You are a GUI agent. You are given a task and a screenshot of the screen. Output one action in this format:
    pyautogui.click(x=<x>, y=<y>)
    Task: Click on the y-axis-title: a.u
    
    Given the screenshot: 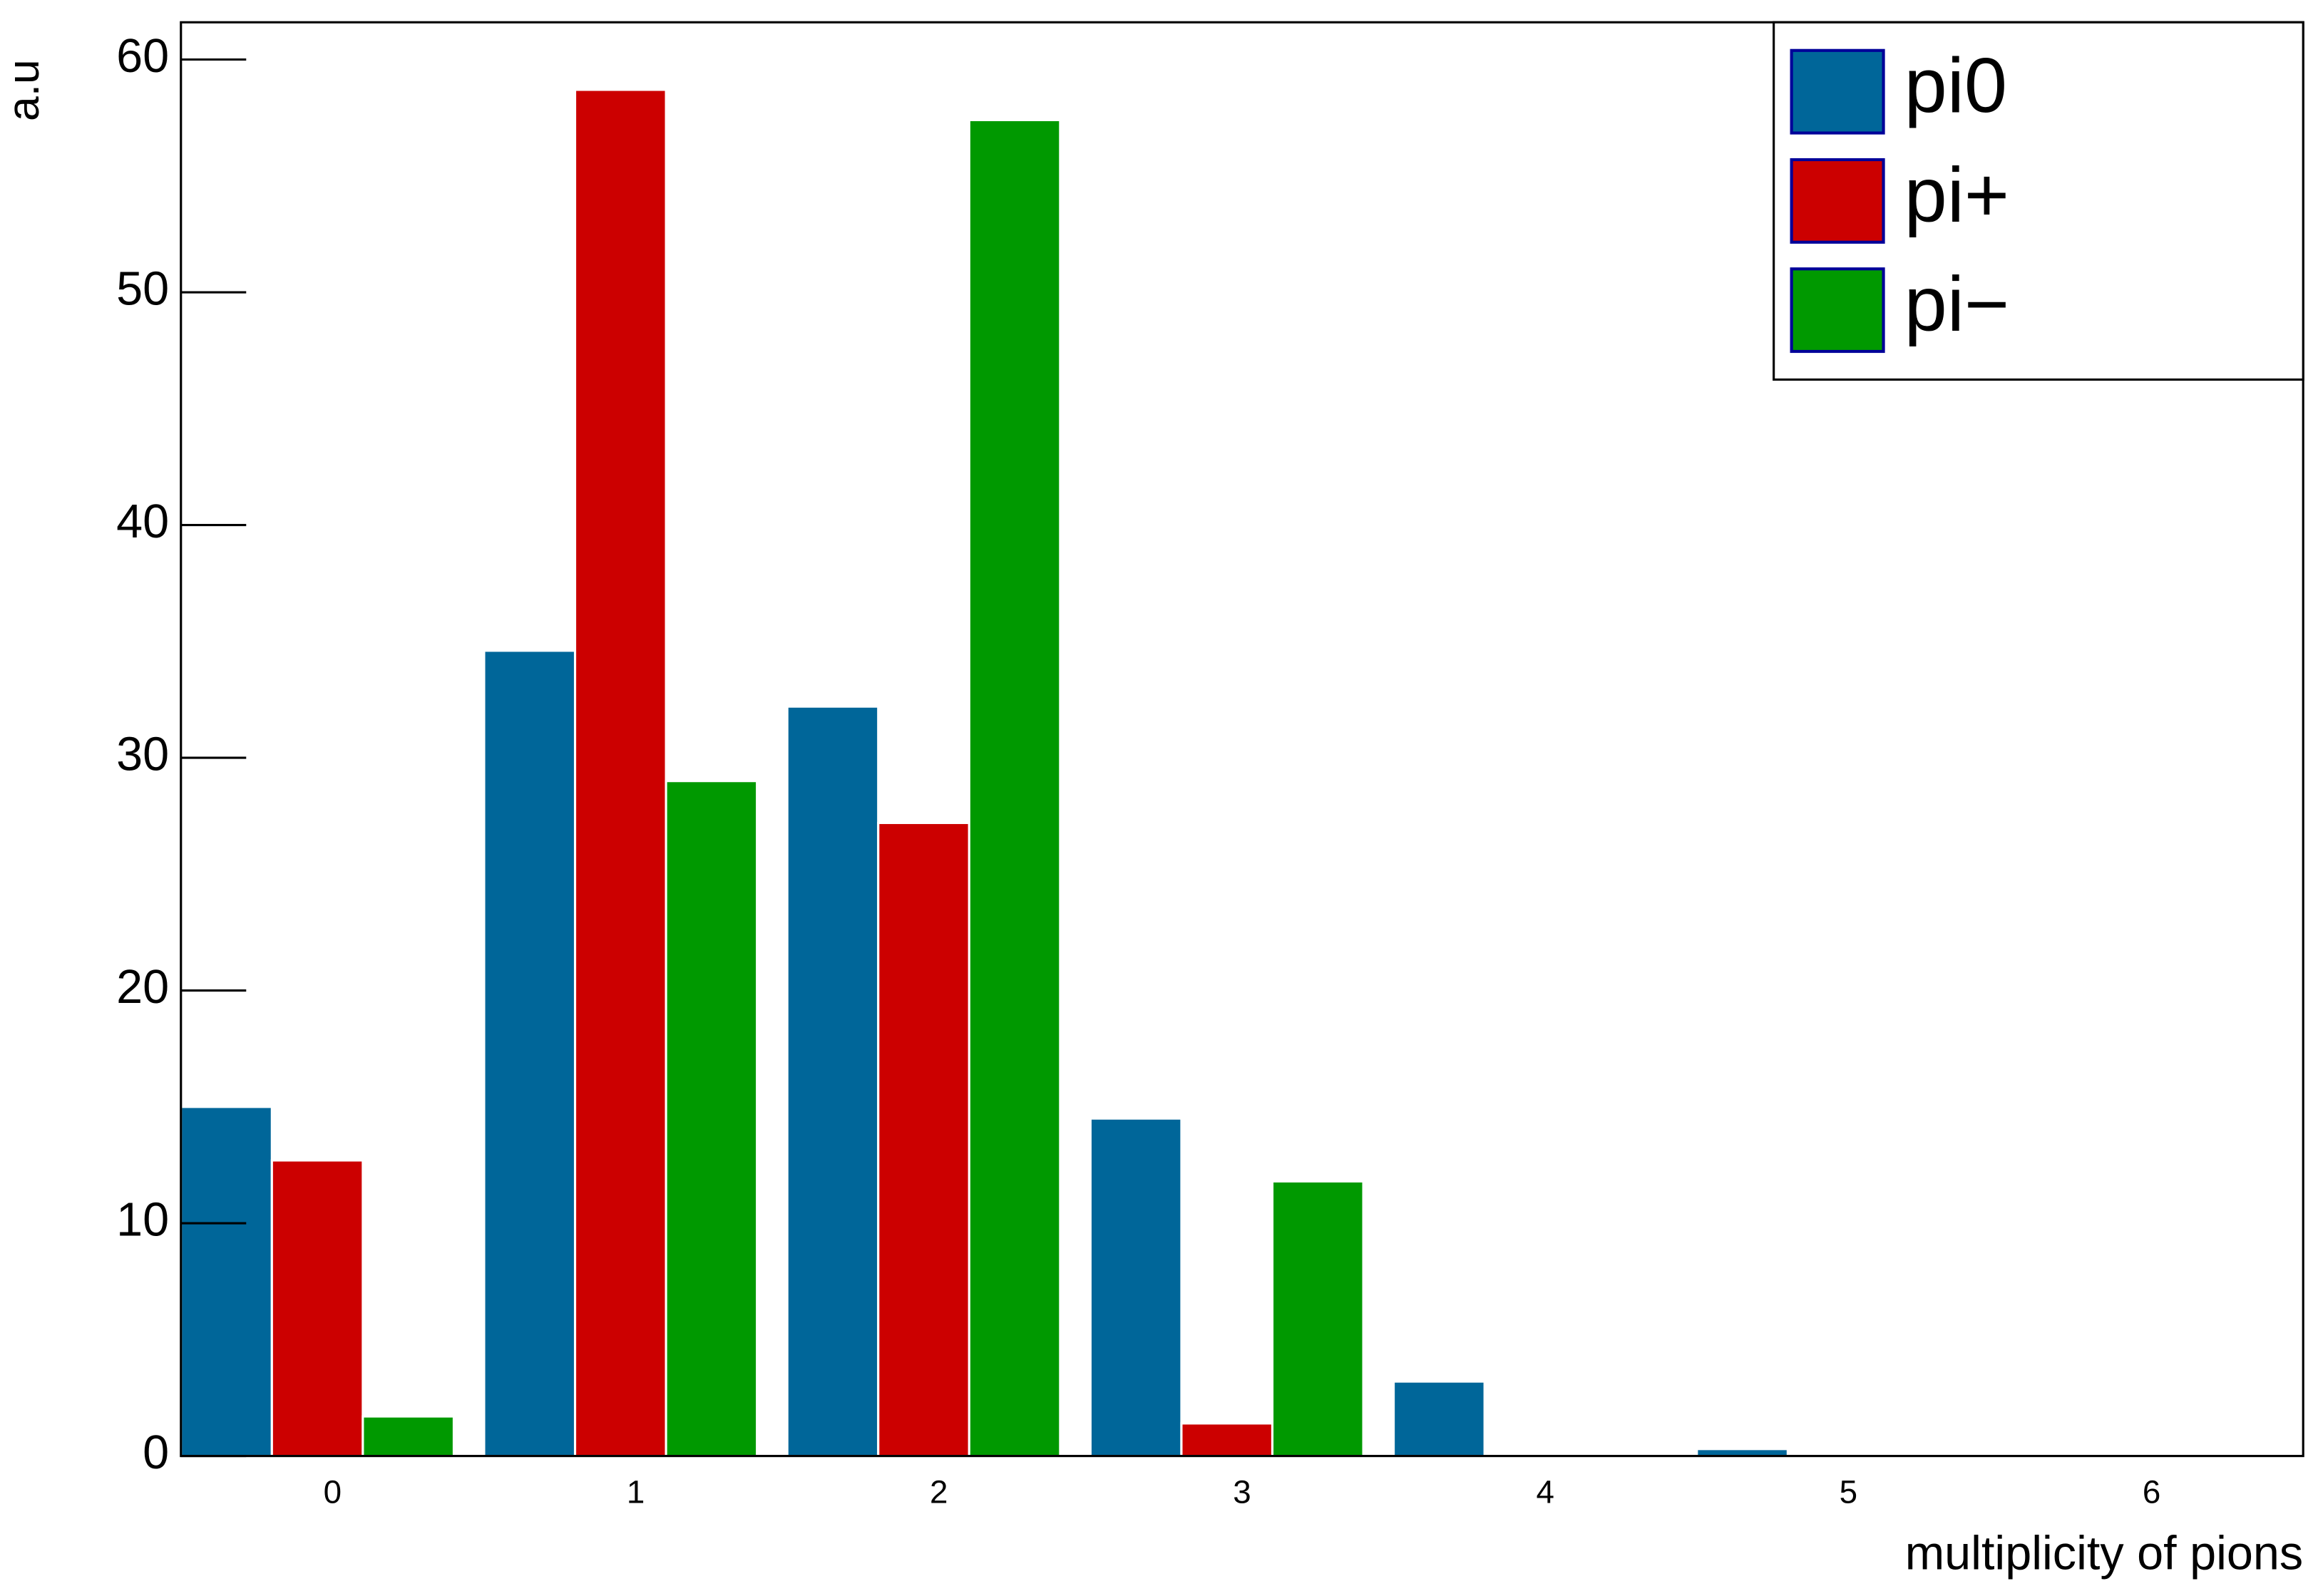 What is the action you would take?
    pyautogui.click(x=24, y=90)
    